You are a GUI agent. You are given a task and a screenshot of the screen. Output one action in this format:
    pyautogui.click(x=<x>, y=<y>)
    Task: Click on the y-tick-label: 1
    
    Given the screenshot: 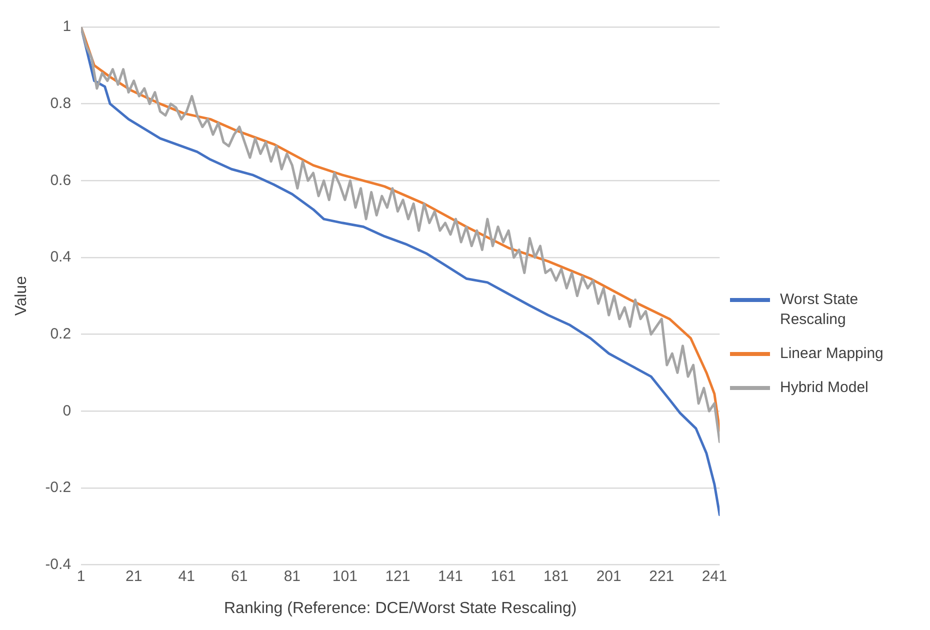 What is the action you would take?
    pyautogui.click(x=67, y=27)
    